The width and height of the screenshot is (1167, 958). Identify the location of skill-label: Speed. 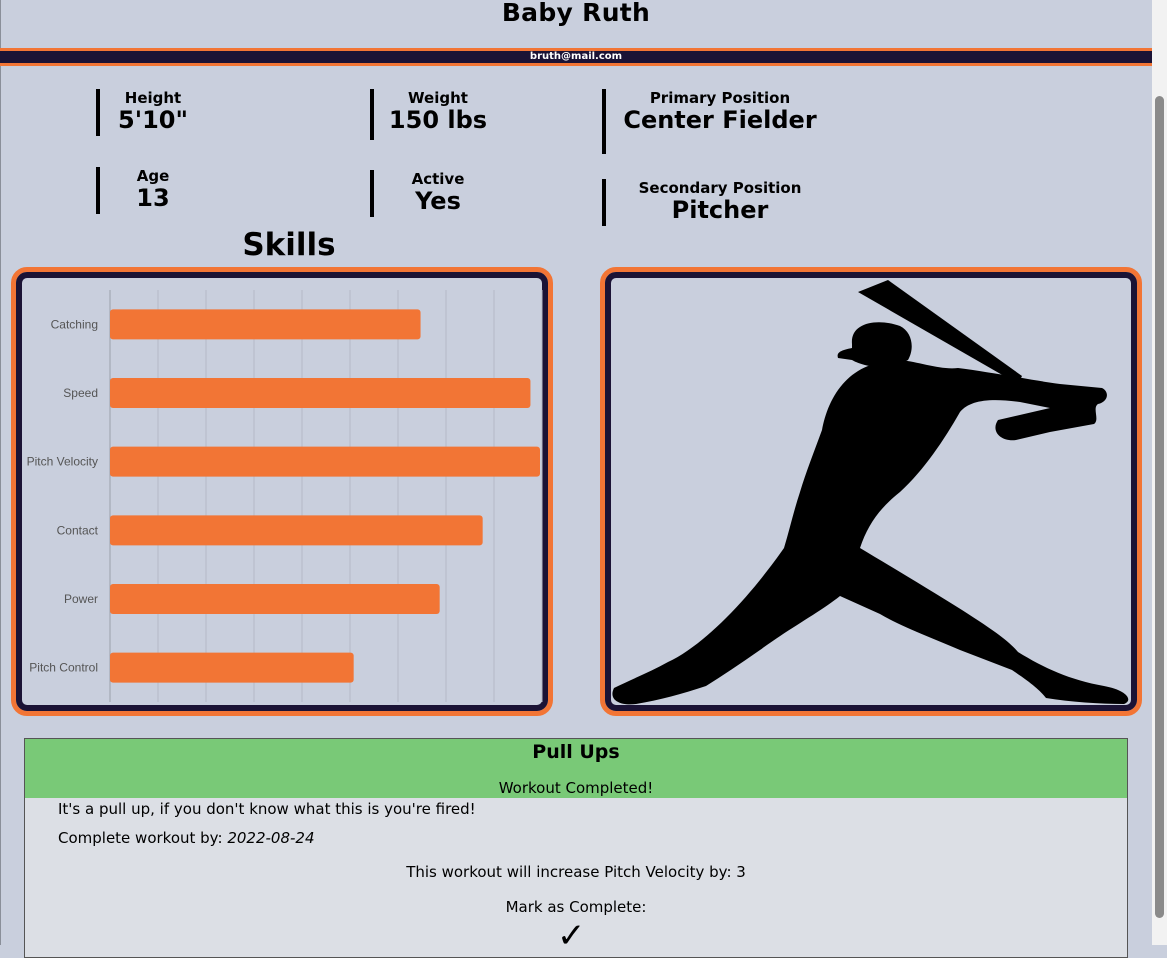
(80, 393).